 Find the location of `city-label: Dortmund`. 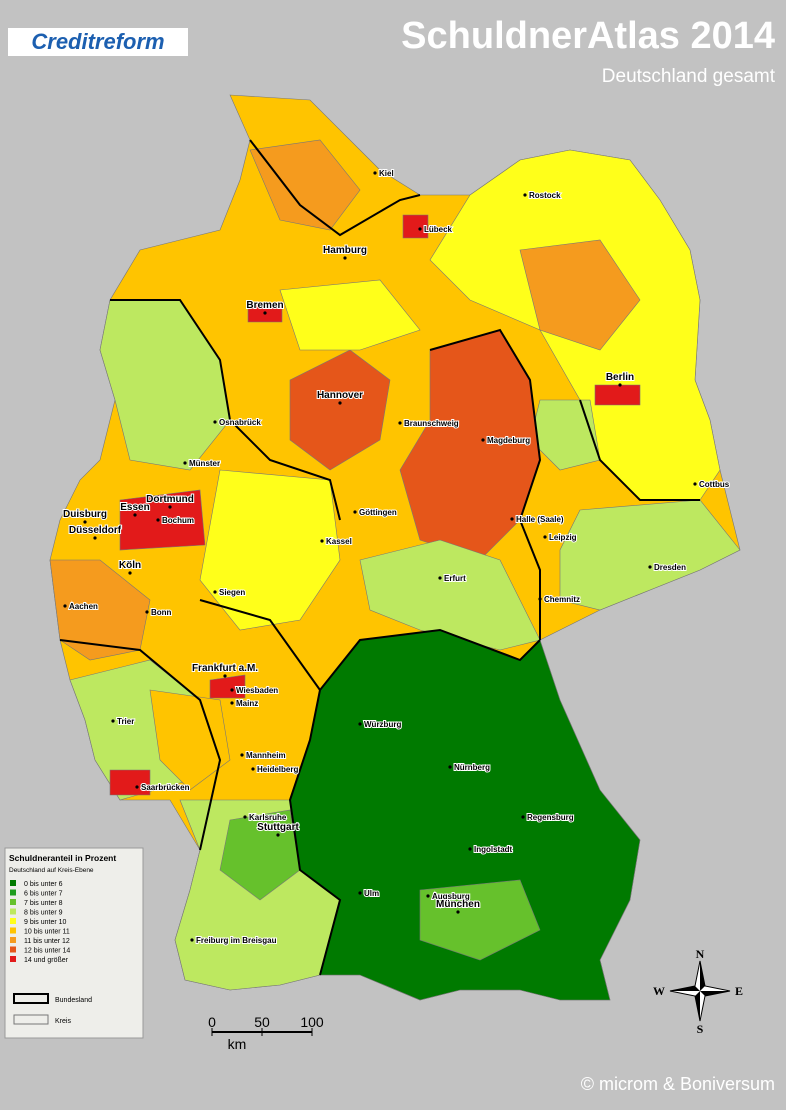

city-label: Dortmund is located at coordinates (170, 499).